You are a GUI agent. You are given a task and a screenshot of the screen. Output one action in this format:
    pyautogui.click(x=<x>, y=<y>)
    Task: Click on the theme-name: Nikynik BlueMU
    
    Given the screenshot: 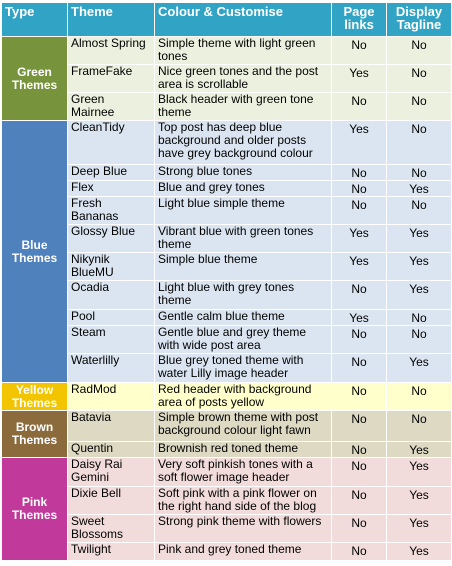 What is the action you would take?
    pyautogui.click(x=111, y=266)
    